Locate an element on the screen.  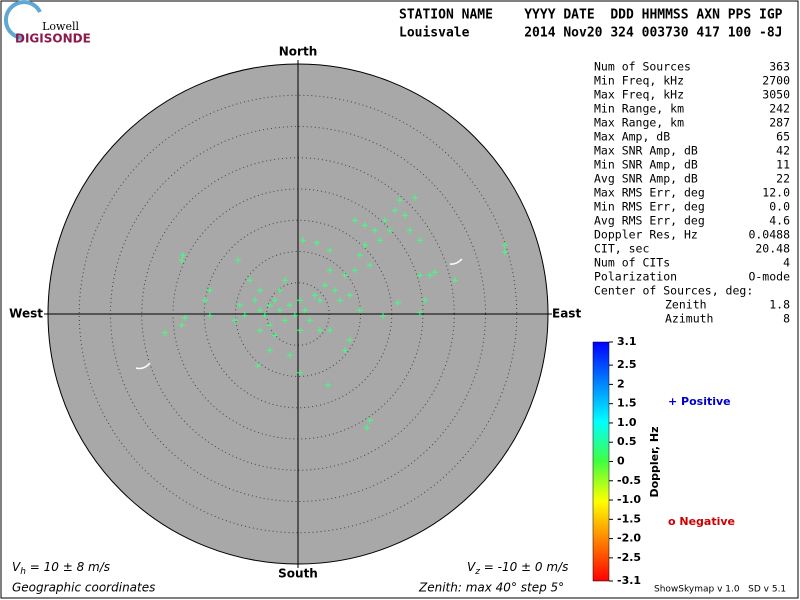
stat-value: 4.6 is located at coordinates (779, 221).